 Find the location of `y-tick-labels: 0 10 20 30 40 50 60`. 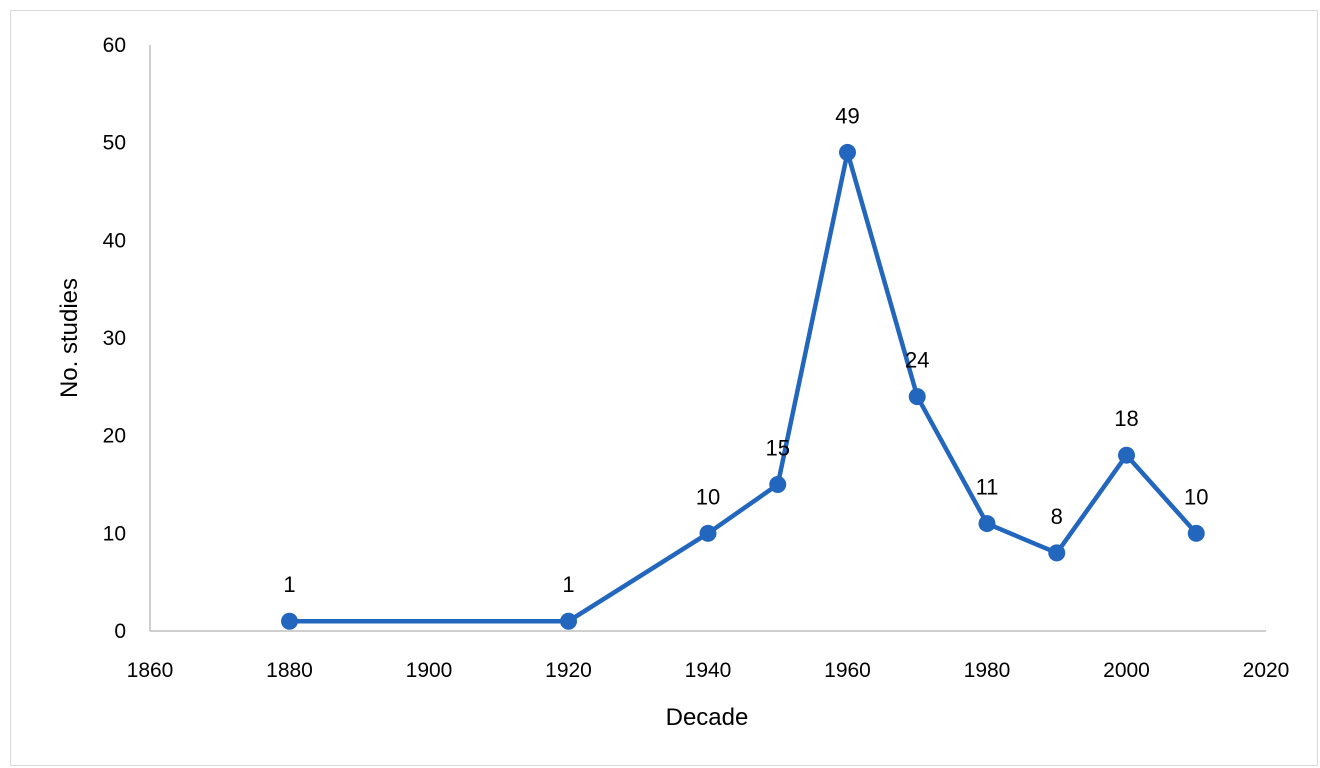

y-tick-labels: 0 10 20 30 40 50 60 is located at coordinates (114, 338).